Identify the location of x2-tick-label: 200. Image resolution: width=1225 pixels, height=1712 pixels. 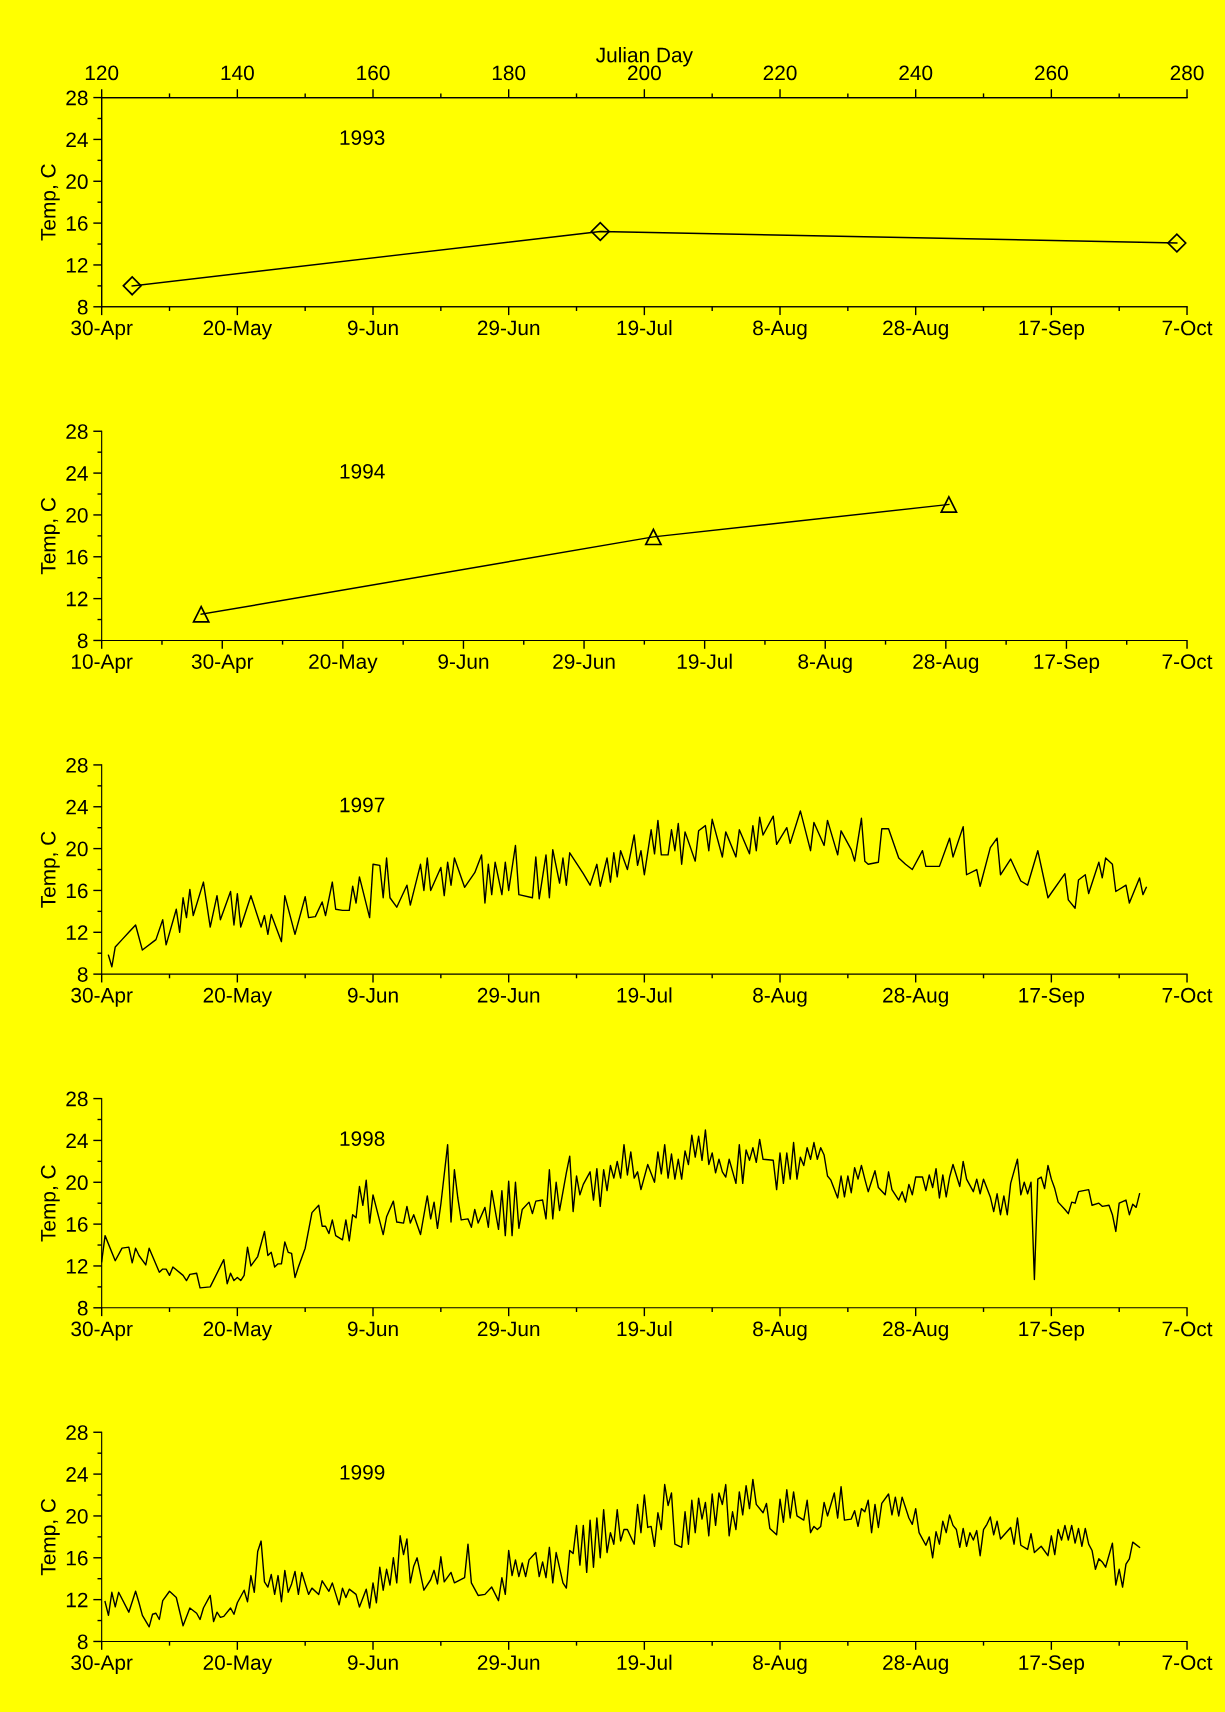
(644, 73).